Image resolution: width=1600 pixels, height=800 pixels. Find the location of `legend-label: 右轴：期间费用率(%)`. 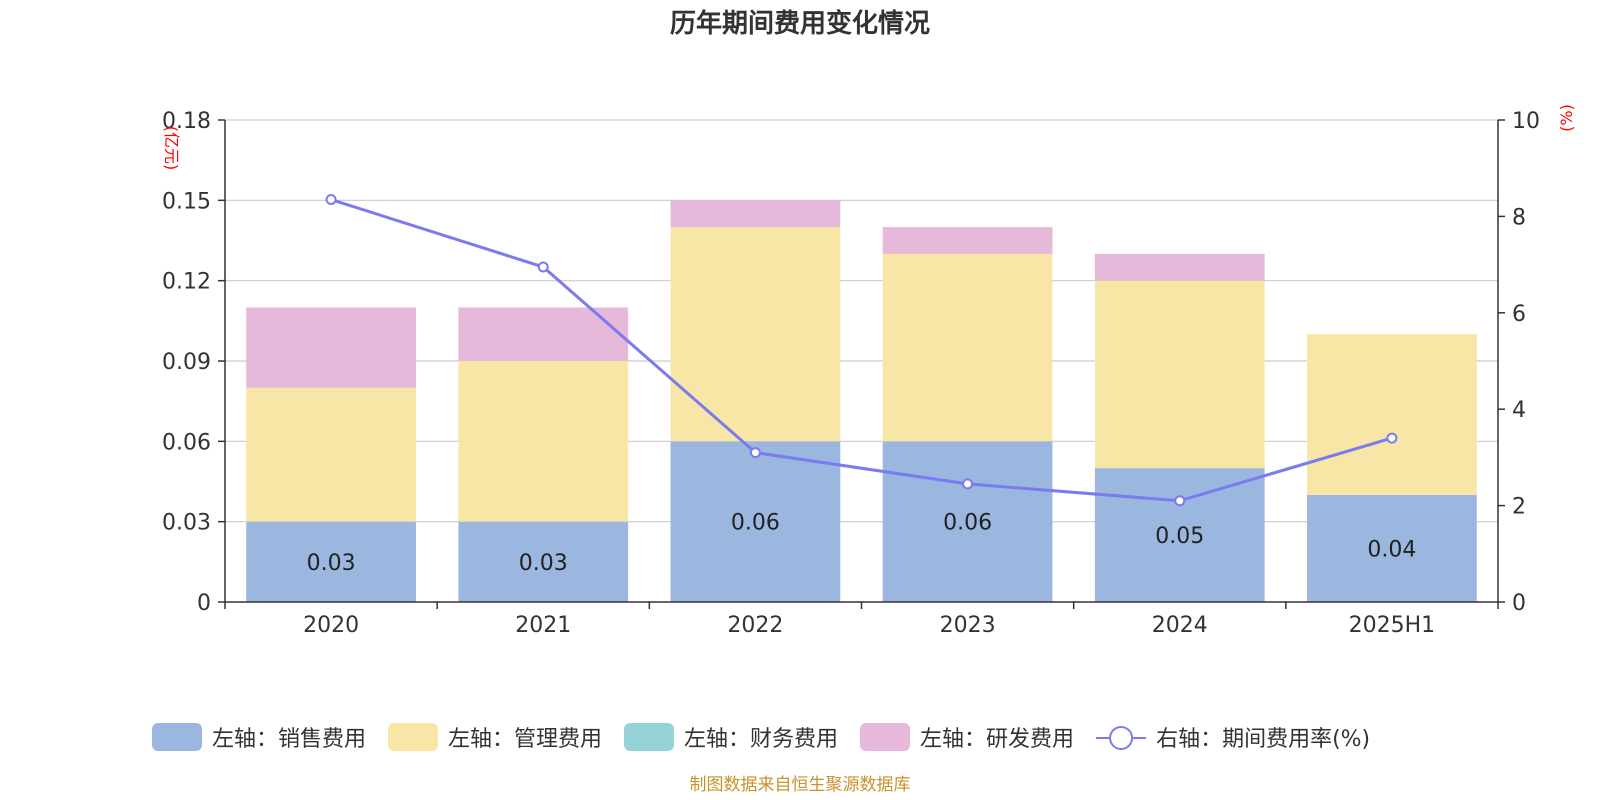

legend-label: 右轴：期间费用率(%) is located at coordinates (1263, 739).